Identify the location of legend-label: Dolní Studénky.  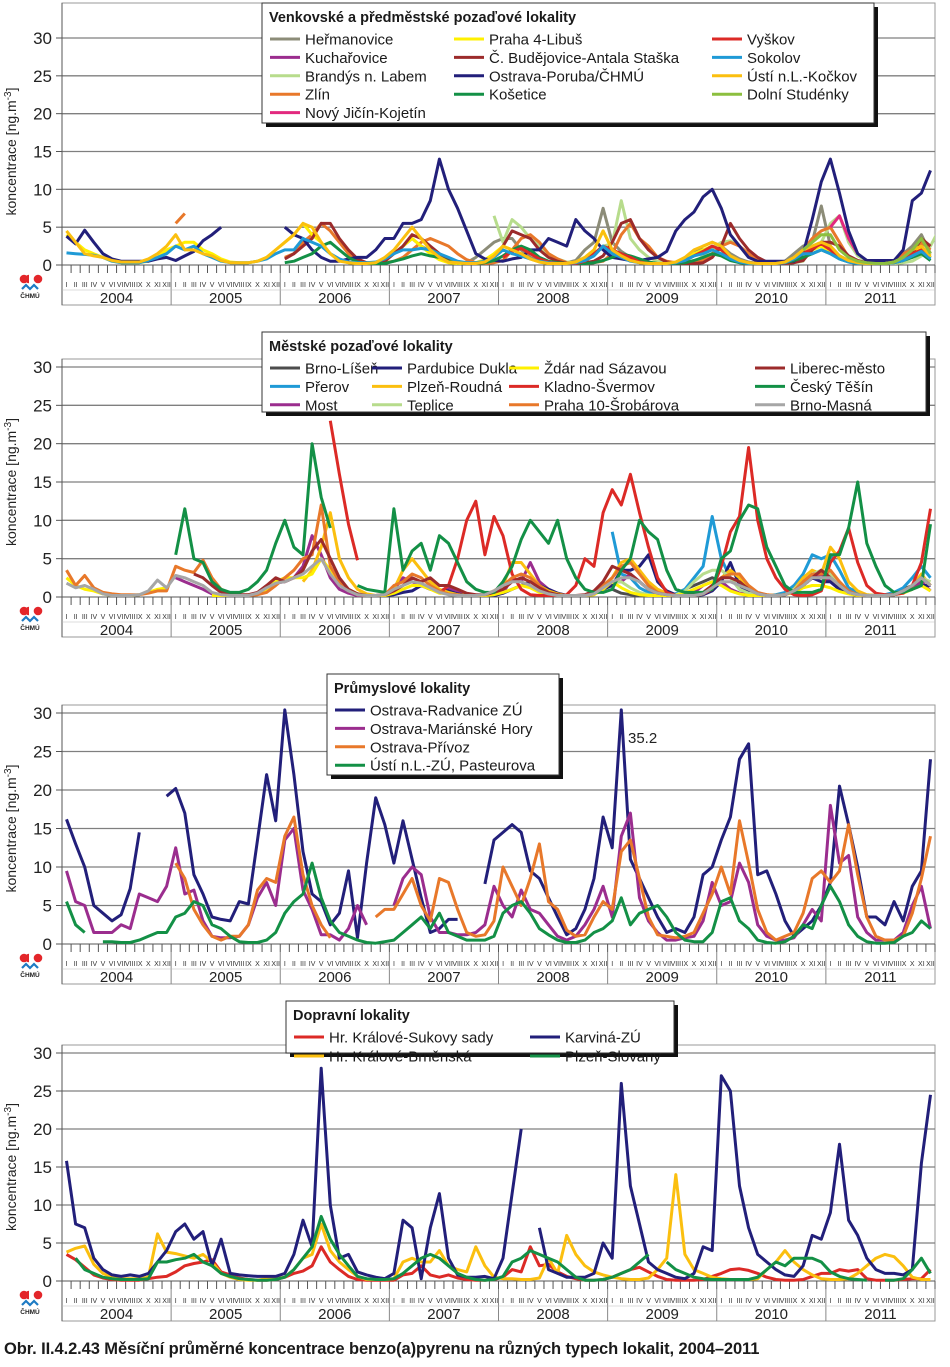
(798, 95).